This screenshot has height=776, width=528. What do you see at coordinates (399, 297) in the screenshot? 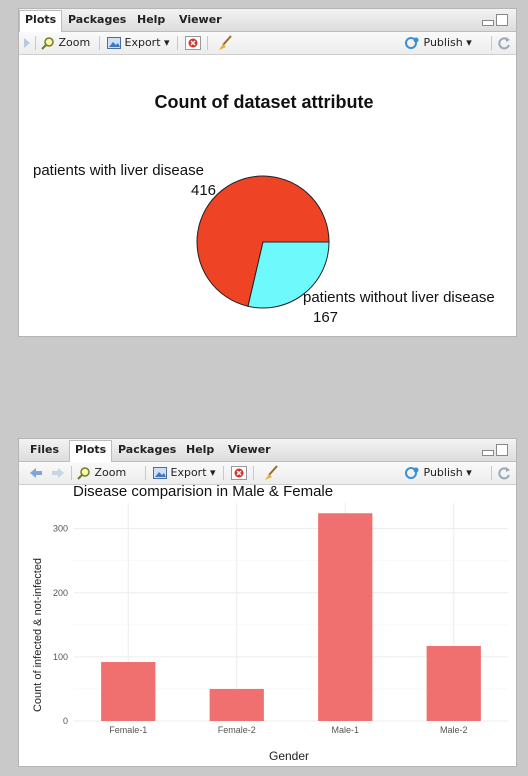
I see `pie-label-no-liver-disease: patients without liver disease` at bounding box center [399, 297].